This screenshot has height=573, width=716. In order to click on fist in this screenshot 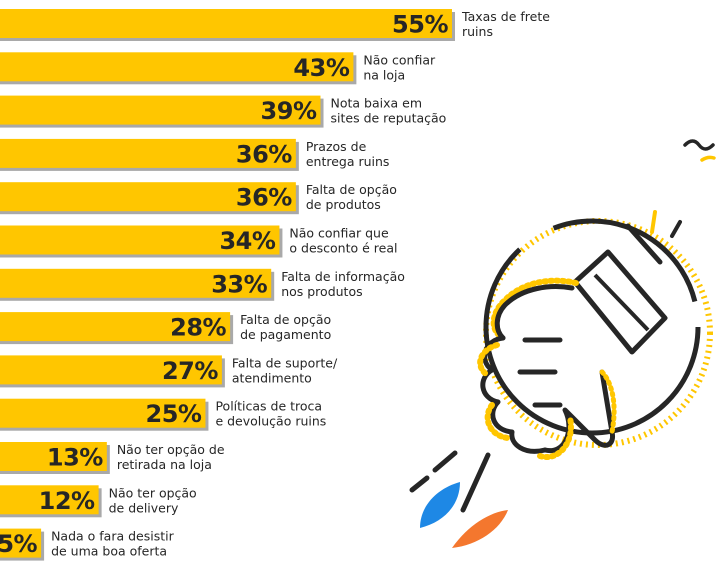, I will do `click(547, 368)`.